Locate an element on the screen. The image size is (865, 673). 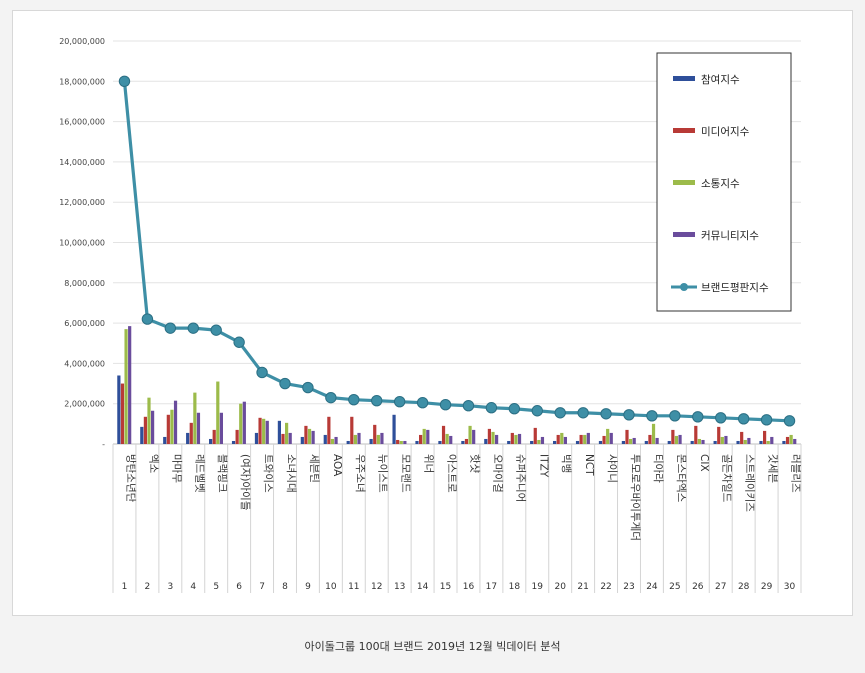
category-label: 샤이니 is located at coordinates (612, 468).